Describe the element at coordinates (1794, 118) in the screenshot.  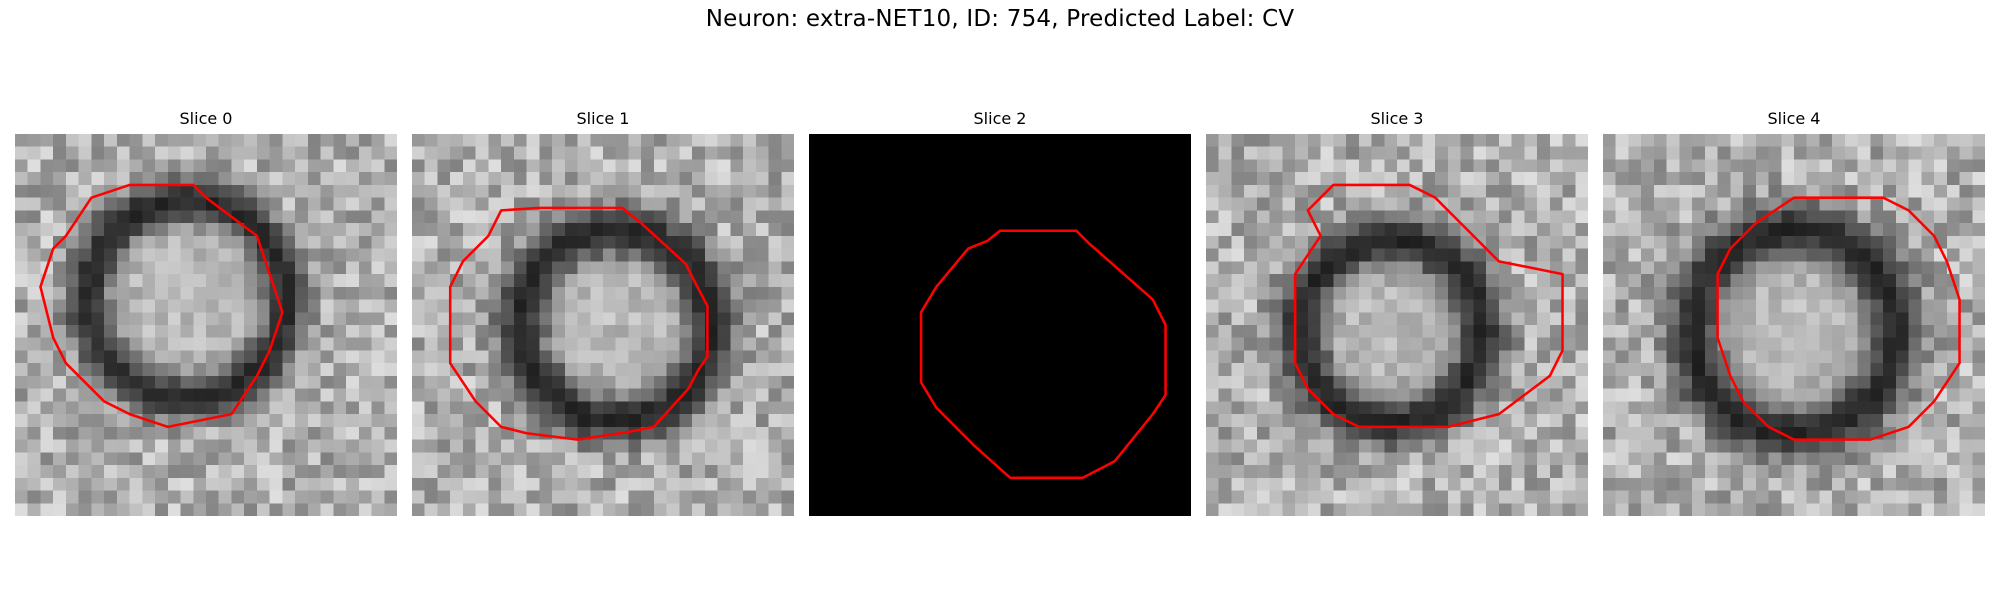
I see `slice-title: Slice 4` at that location.